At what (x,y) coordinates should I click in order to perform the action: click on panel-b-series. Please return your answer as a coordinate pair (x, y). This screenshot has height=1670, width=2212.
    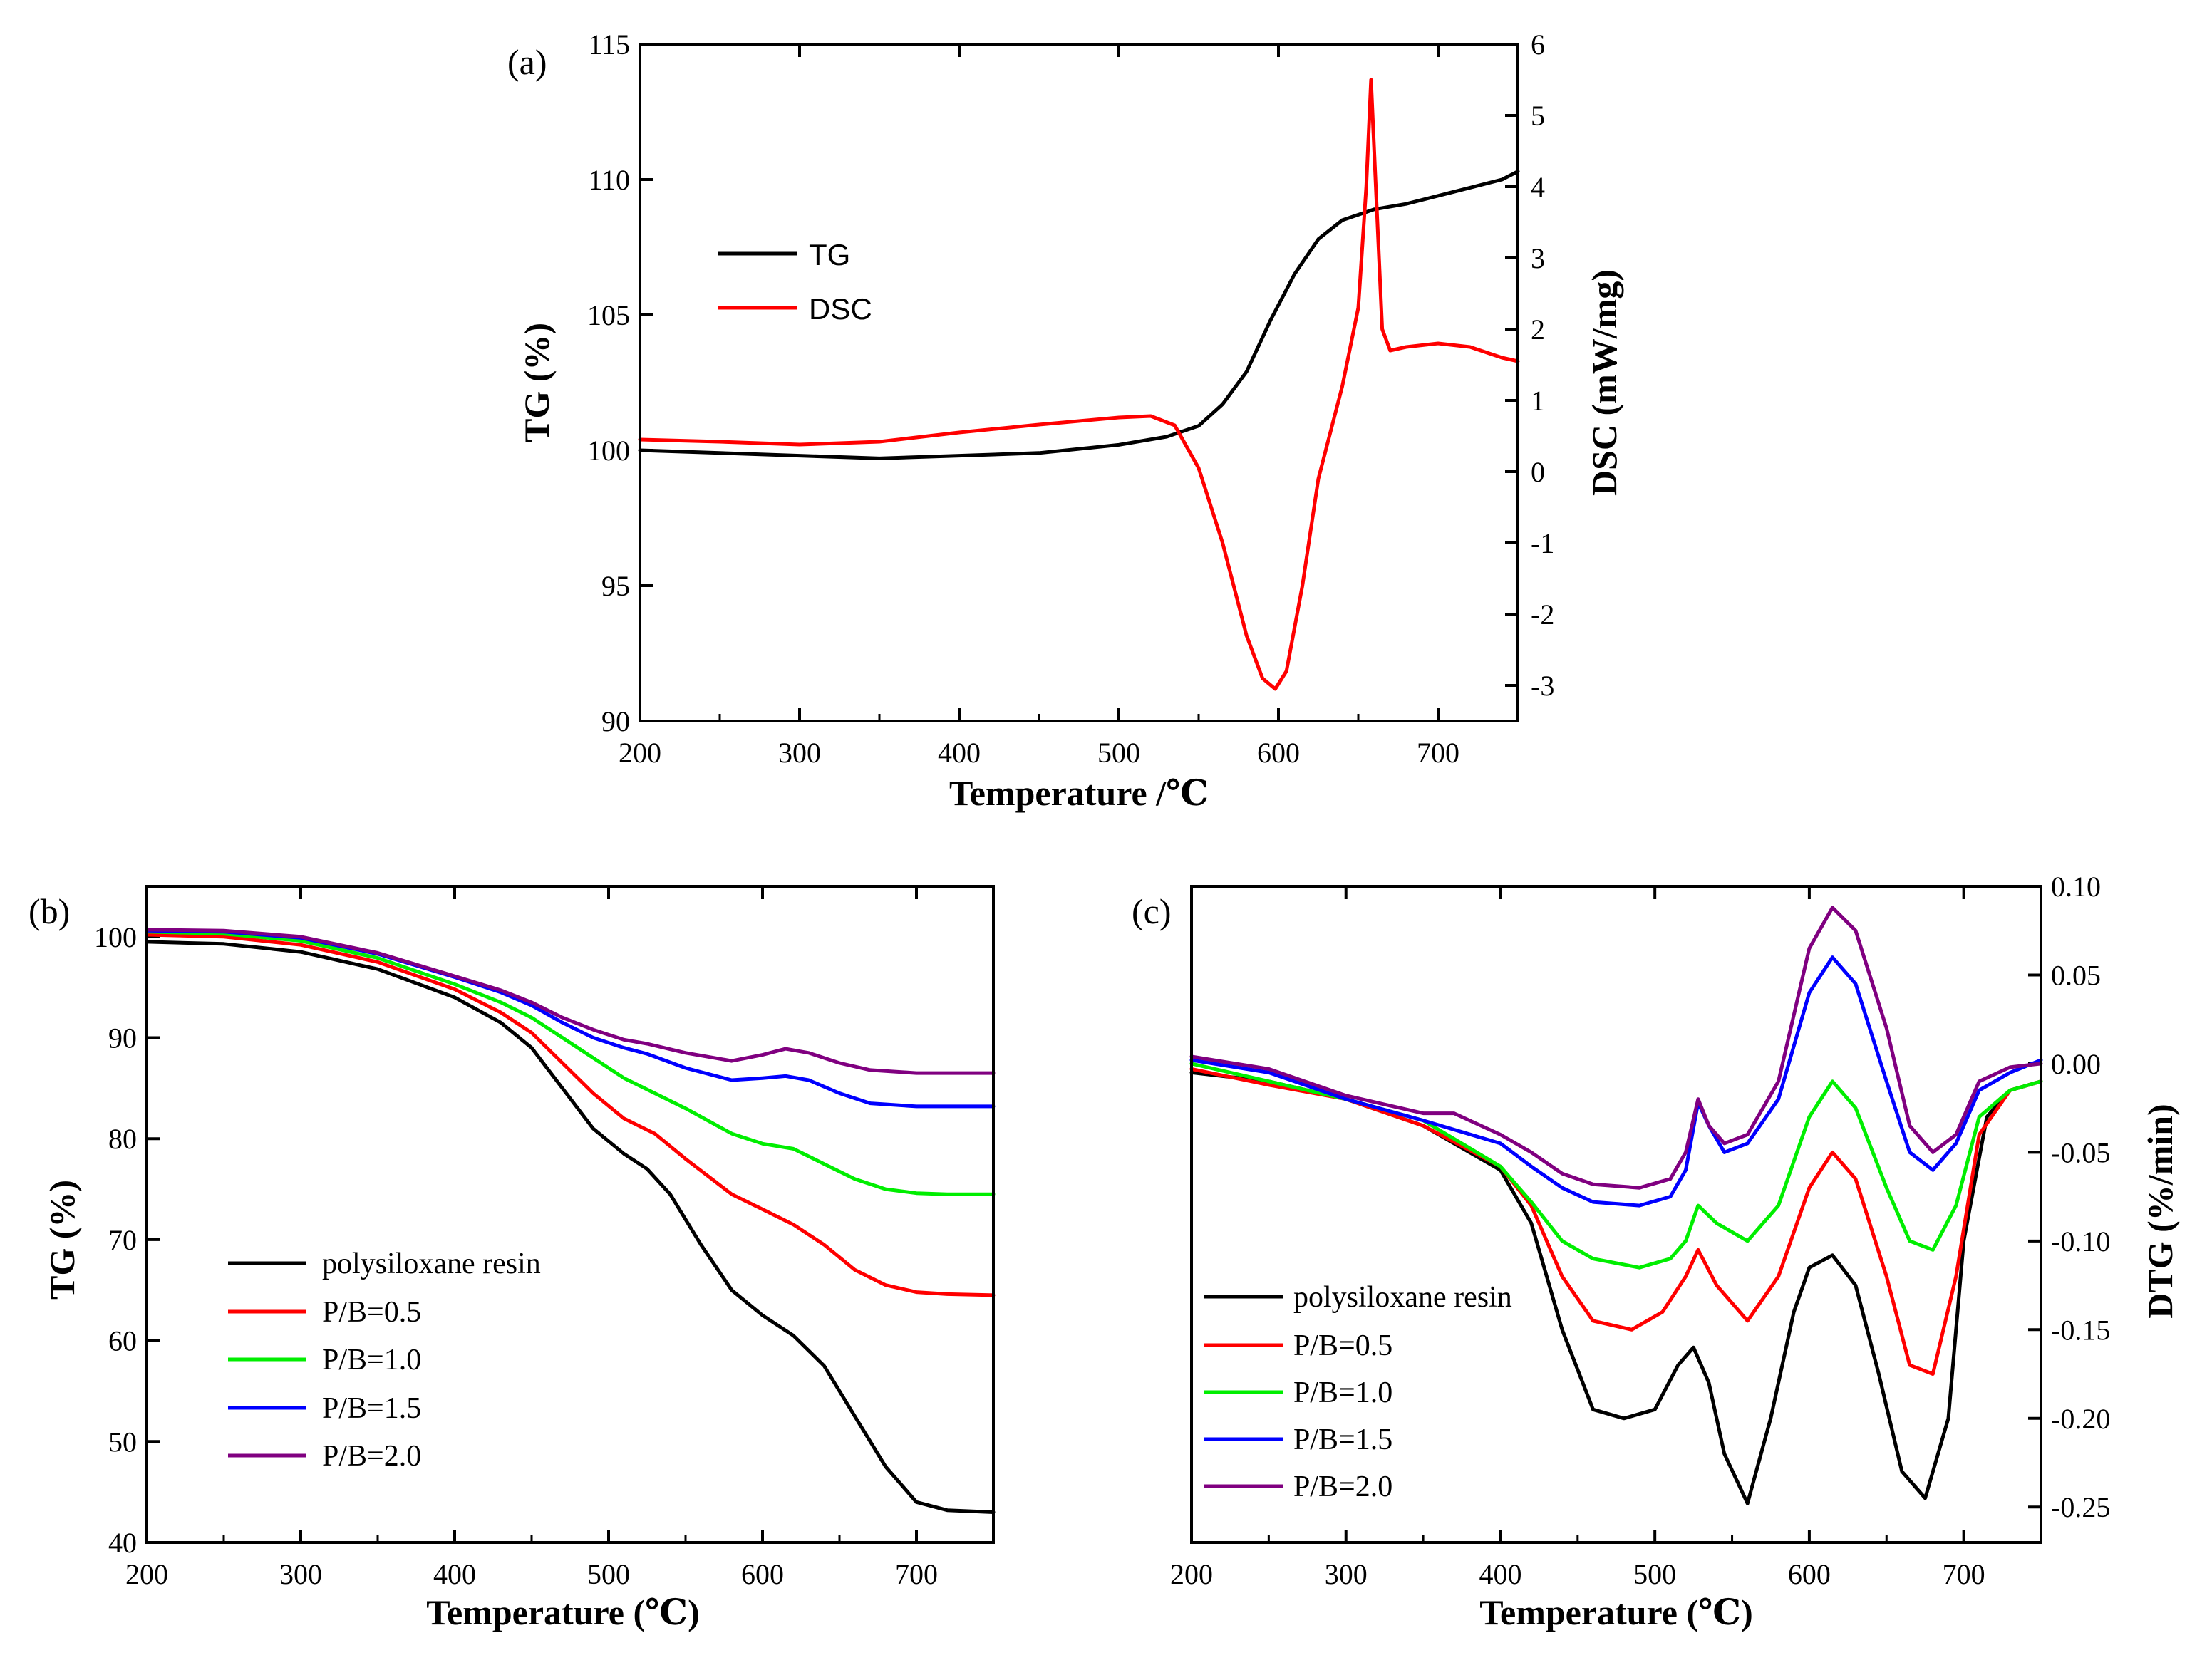
    Looking at the image, I should click on (570, 1221).